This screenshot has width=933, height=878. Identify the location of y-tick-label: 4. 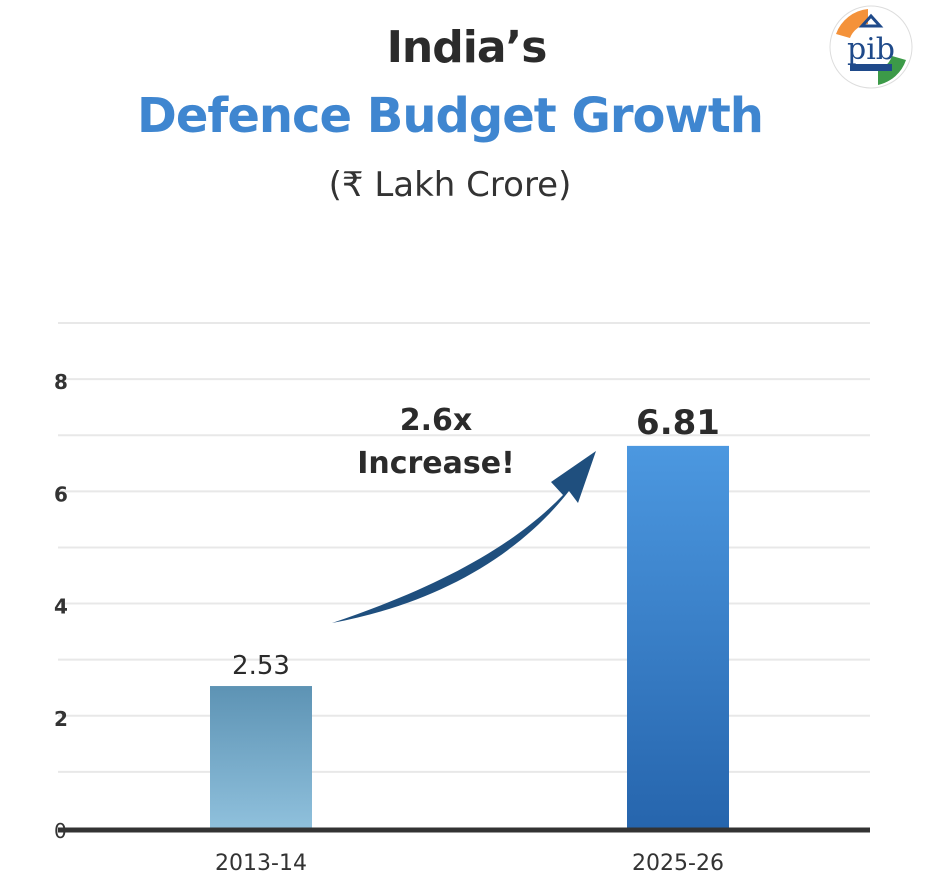
(61, 607).